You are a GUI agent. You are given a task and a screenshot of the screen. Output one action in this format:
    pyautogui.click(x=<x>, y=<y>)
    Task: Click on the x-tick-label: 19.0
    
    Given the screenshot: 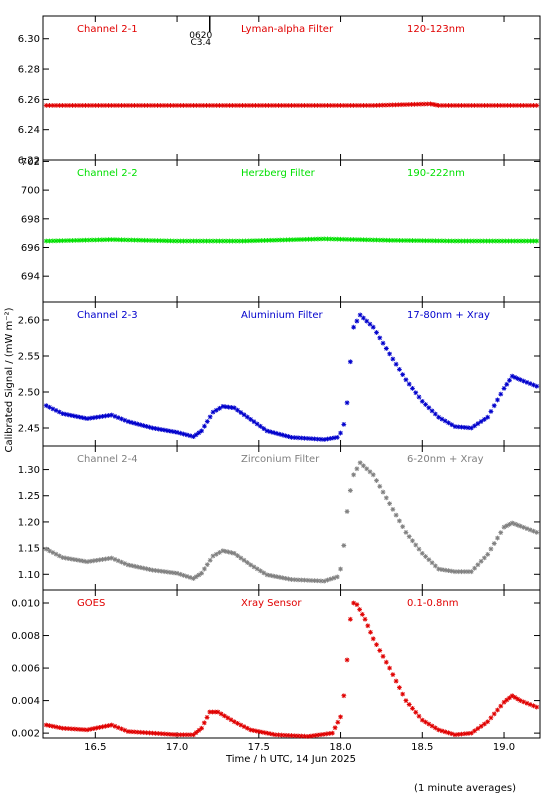 What is the action you would take?
    pyautogui.click(x=504, y=747)
    